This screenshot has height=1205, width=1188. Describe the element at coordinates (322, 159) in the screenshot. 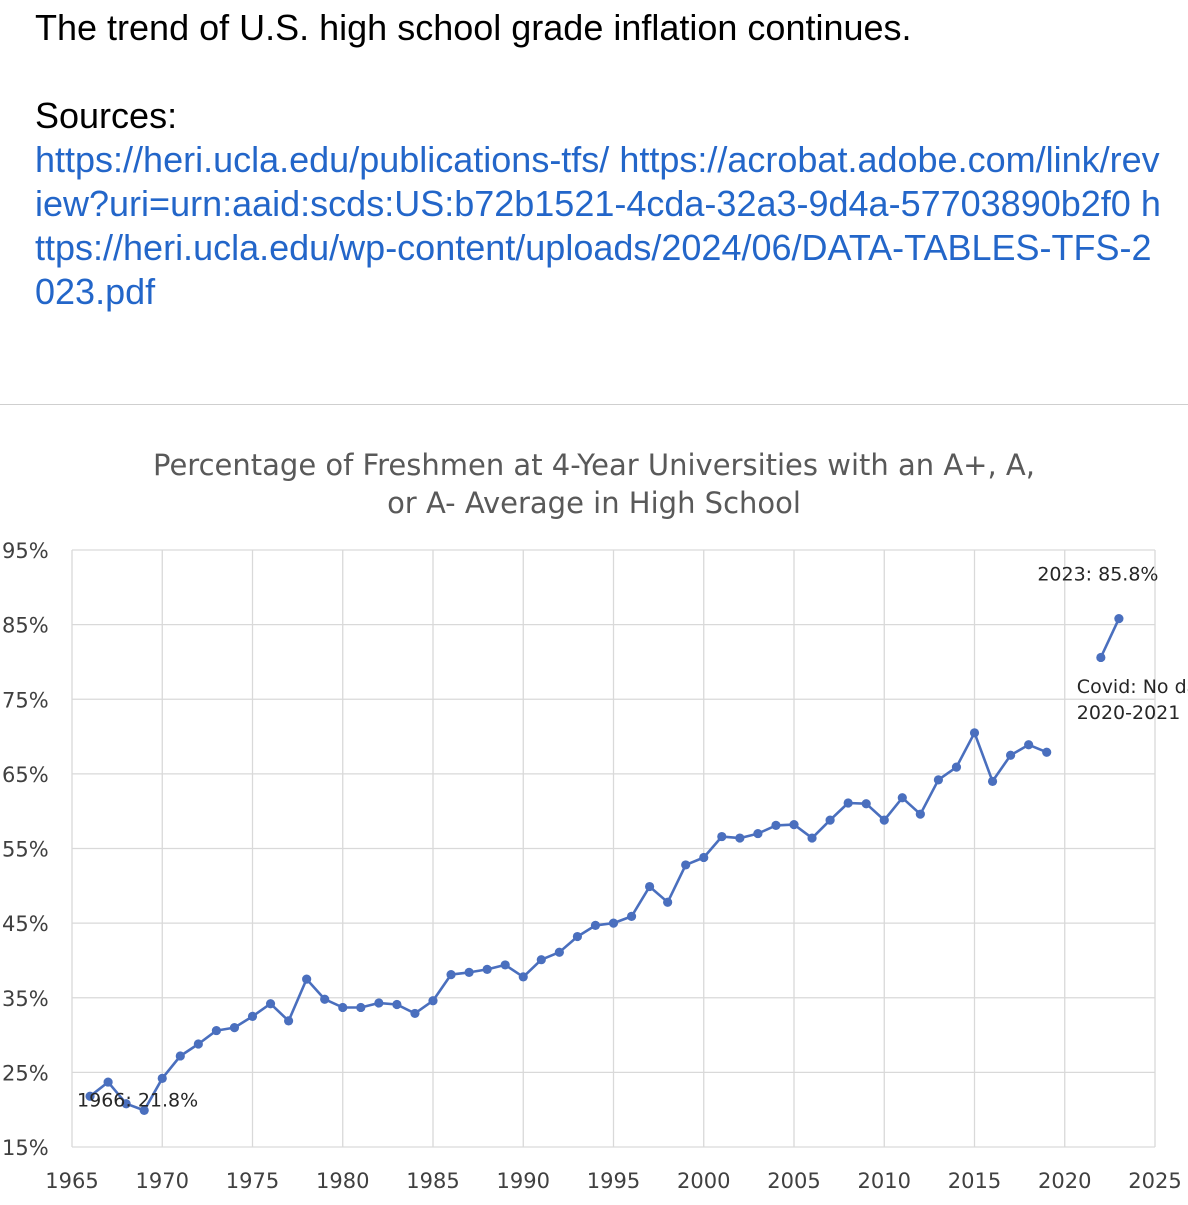

I see `source-link-1: https://heri.ucla.edu/publications-tfs/` at that location.